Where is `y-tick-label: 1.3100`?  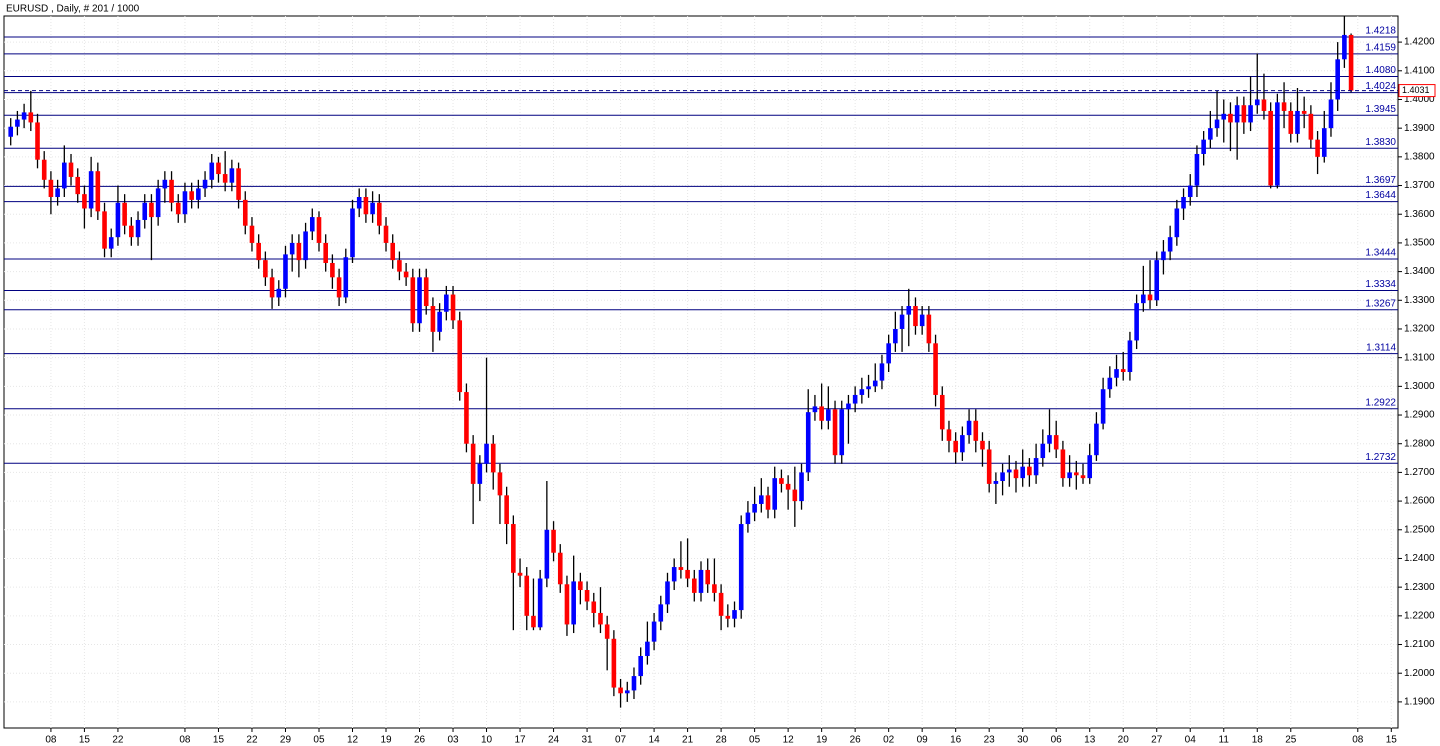
y-tick-label: 1.3100 is located at coordinates (1419, 357).